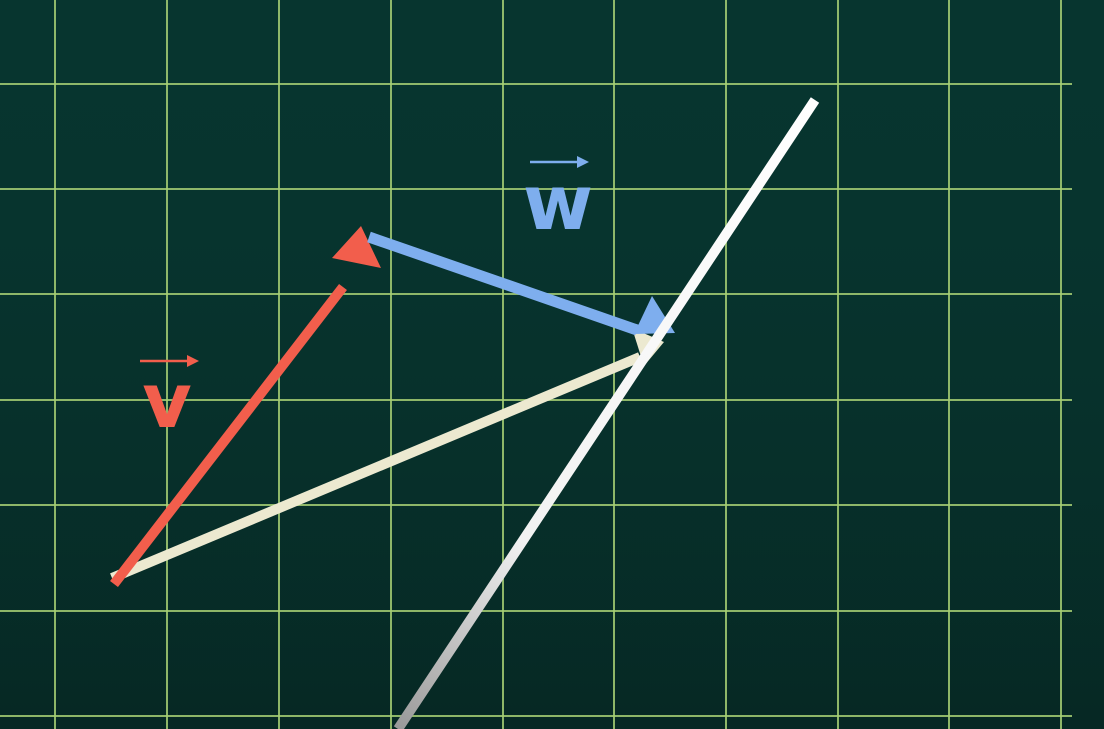 The height and width of the screenshot is (729, 1104). Describe the element at coordinates (167, 400) in the screenshot. I see `vector-v-label-text: v` at that location.